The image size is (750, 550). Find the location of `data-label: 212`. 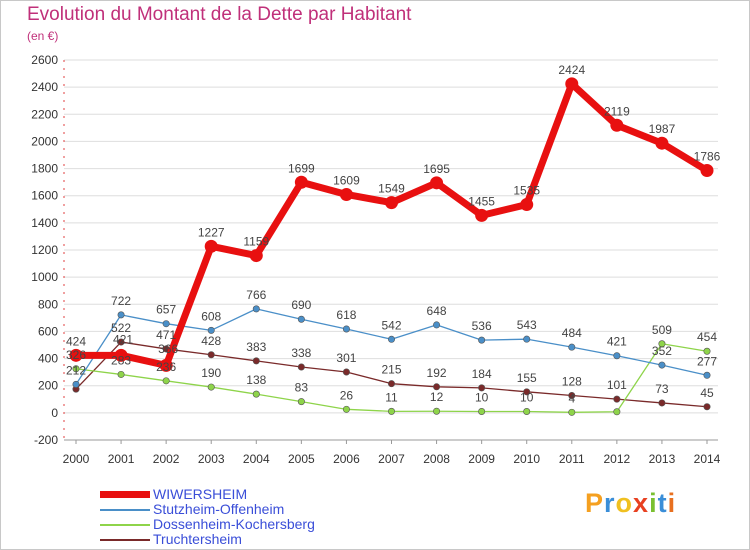

data-label: 212 is located at coordinates (76, 370).